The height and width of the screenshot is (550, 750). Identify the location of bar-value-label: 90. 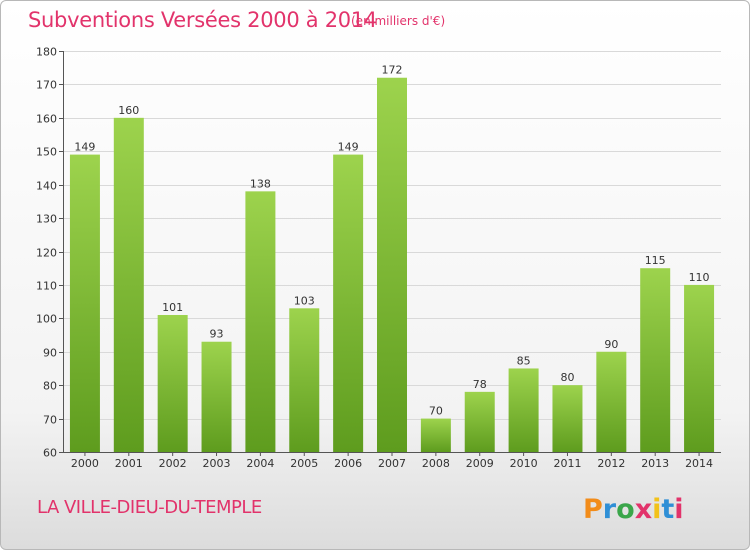
(611, 344).